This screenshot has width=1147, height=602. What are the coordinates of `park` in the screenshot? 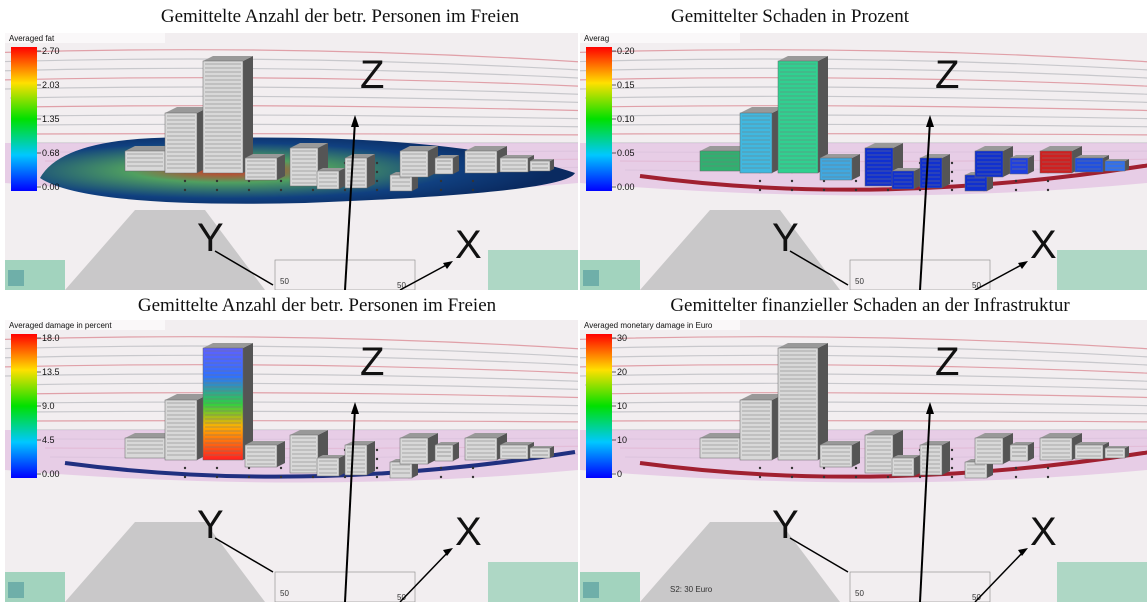 It's located at (1102, 270).